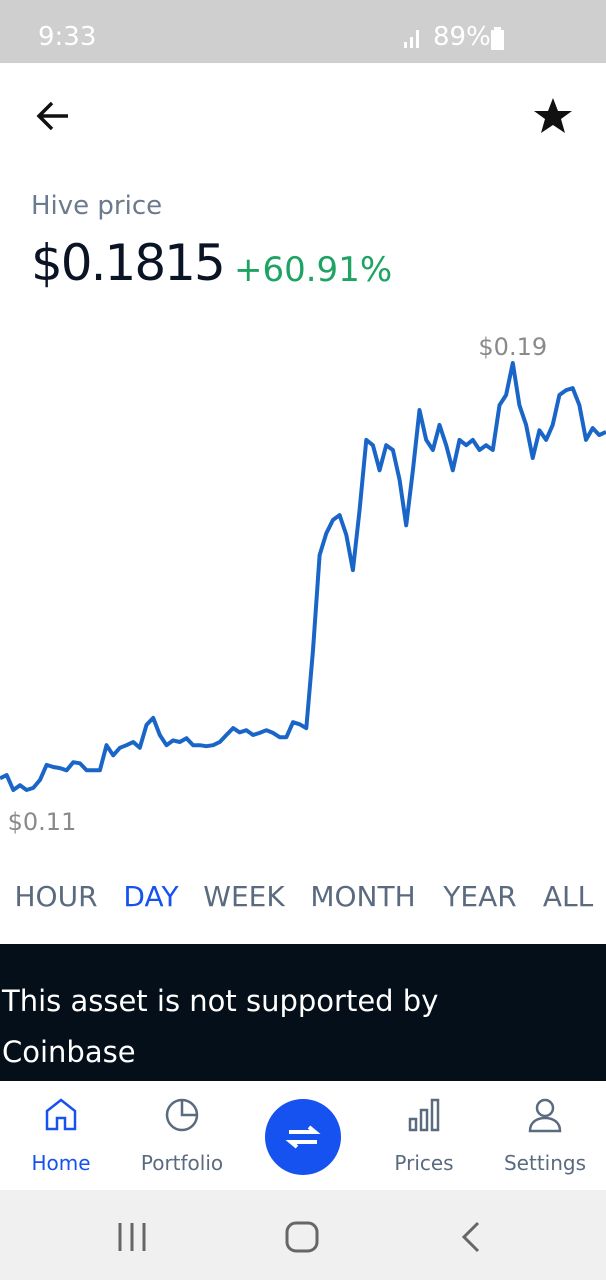 This screenshot has height=1284, width=606. I want to click on system-buttons, so click(299, 1237).